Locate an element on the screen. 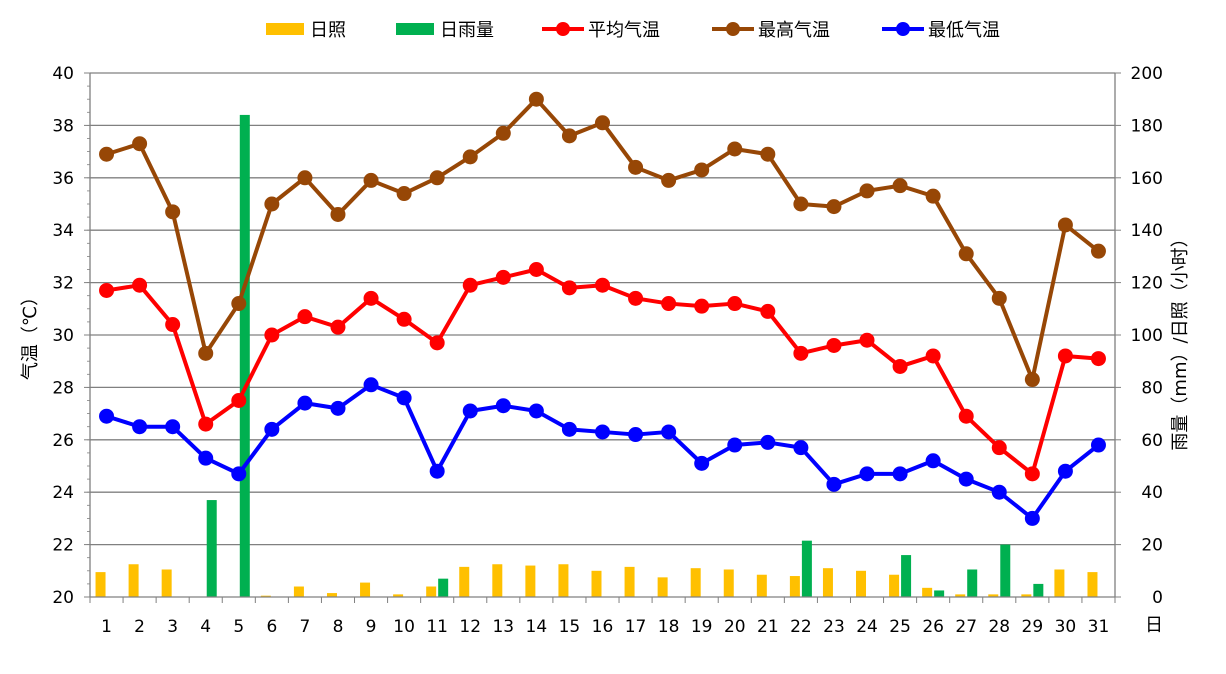 Image resolution: width=1226 pixels, height=674 pixels. left-tick-label: 40 is located at coordinates (63, 74).